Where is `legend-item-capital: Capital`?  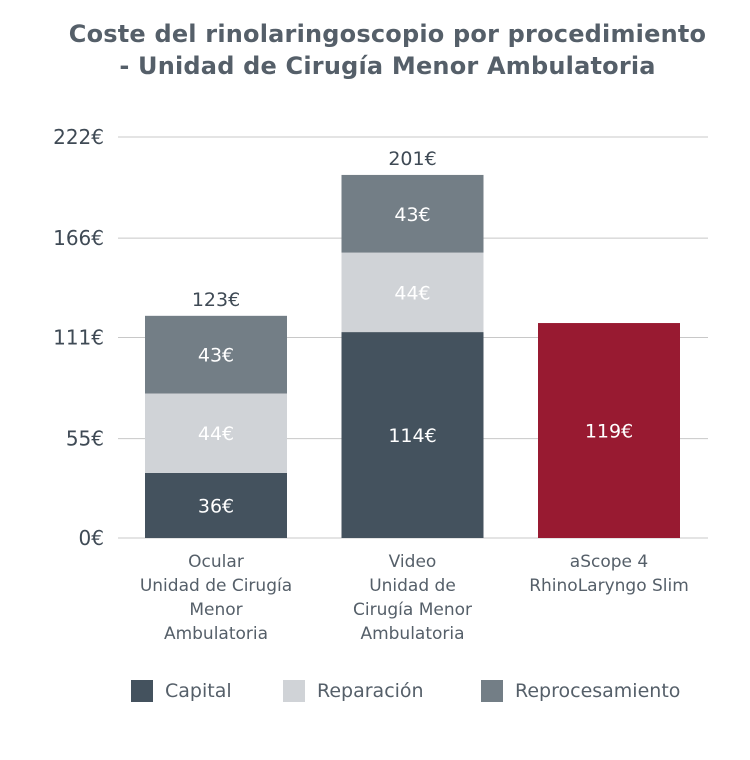 legend-item-capital: Capital is located at coordinates (181, 691).